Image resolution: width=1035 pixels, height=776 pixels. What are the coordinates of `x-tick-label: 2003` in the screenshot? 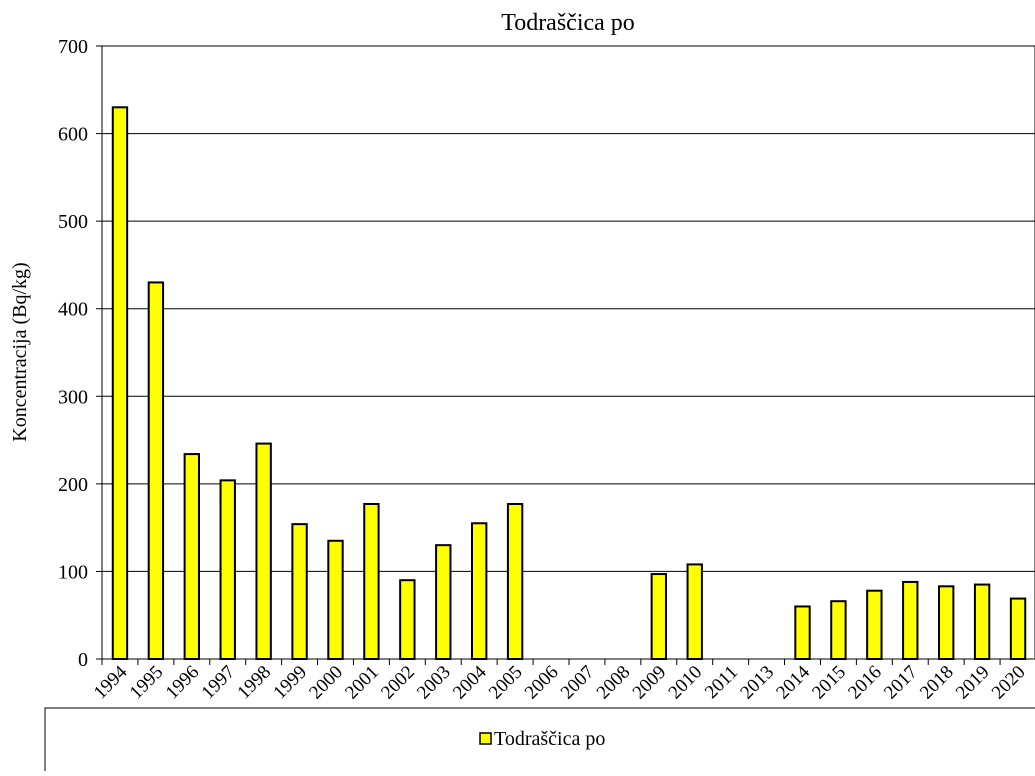 It's located at (434, 683).